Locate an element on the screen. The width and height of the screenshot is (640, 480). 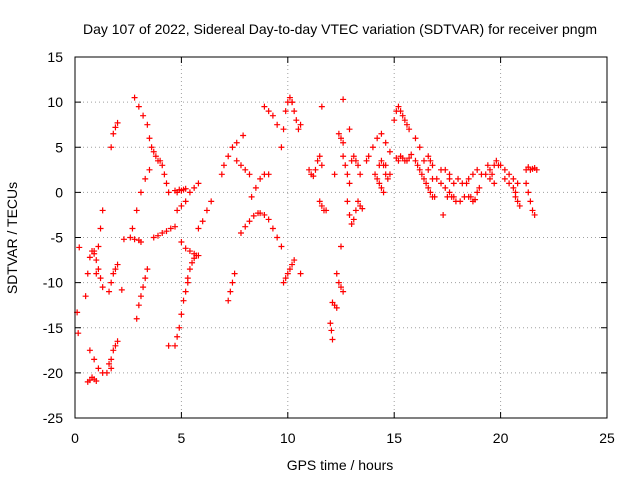
y-tick-labels: -25 -20 -15 -10 -5 0 5 10 15 is located at coordinates (53, 237).